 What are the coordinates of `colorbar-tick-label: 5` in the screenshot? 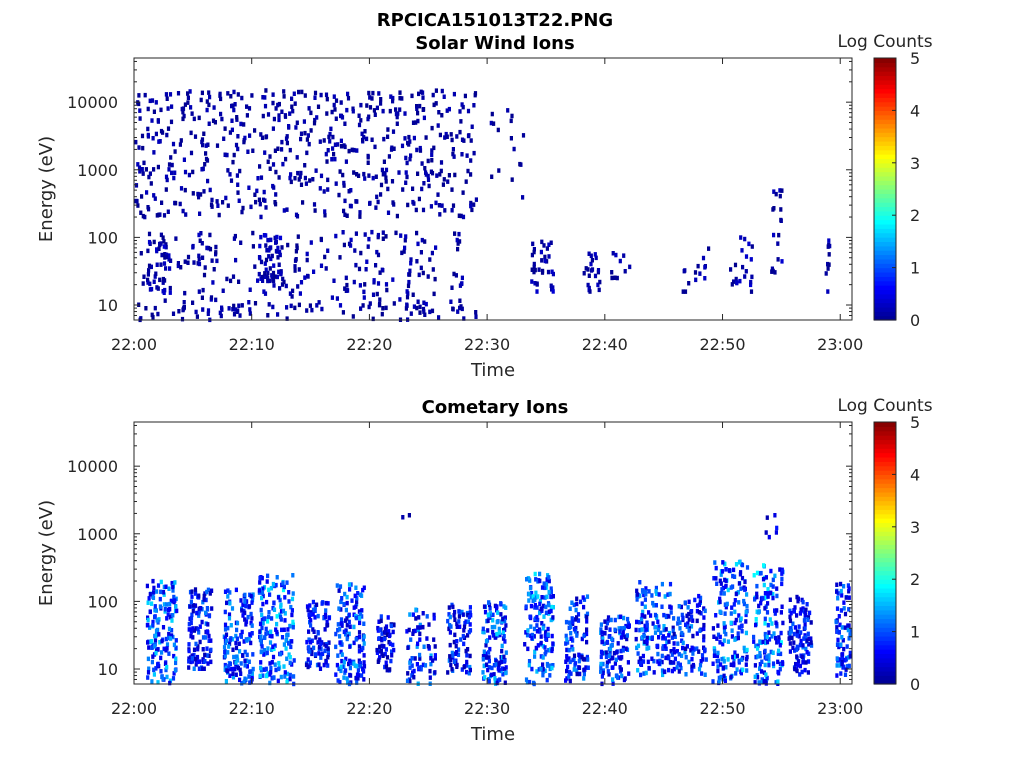 It's located at (915, 58).